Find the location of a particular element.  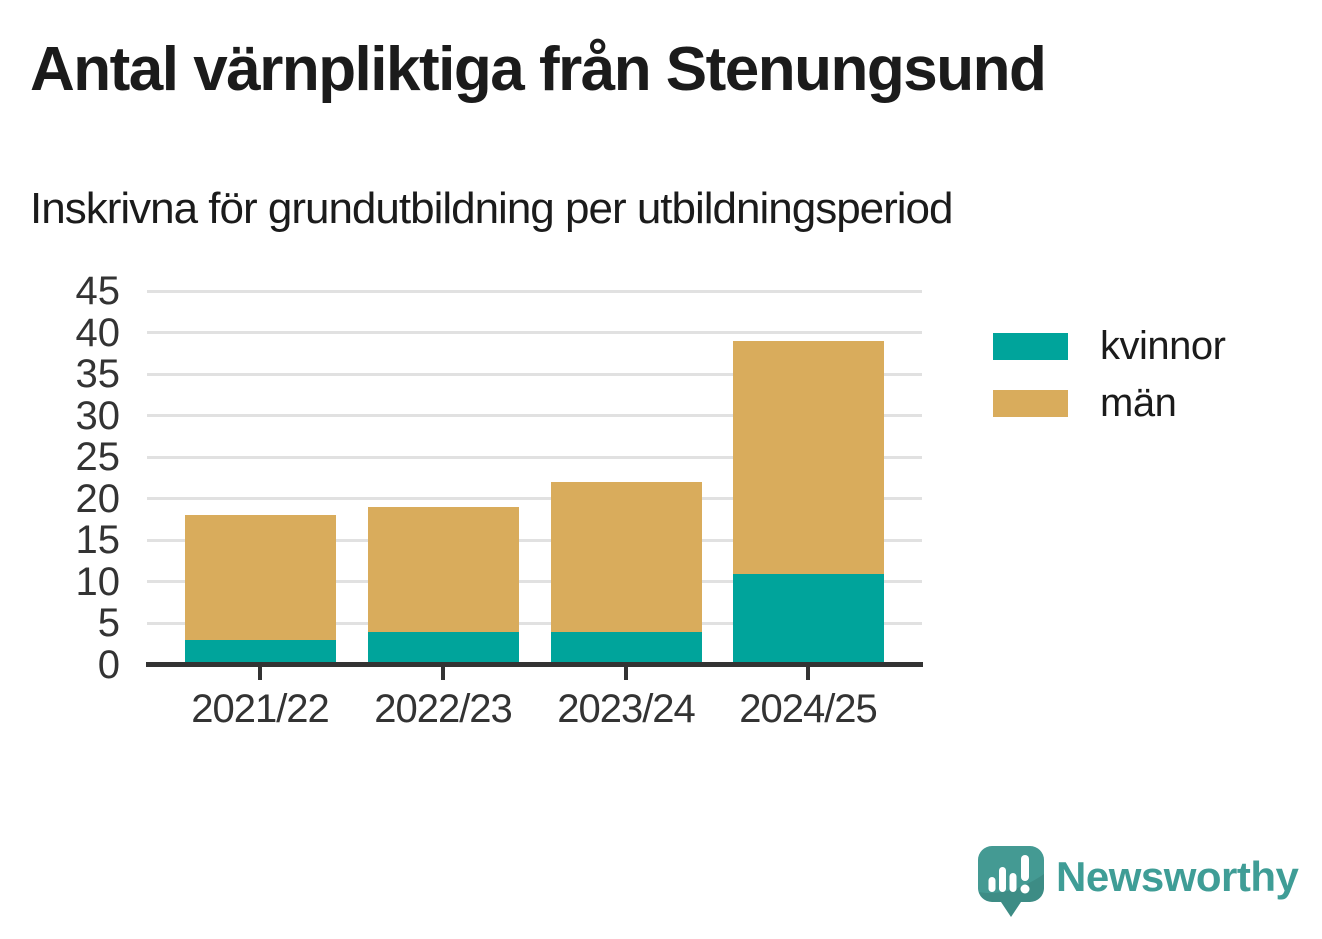

legend-label-kvinnor: kvinnor is located at coordinates (1163, 346).